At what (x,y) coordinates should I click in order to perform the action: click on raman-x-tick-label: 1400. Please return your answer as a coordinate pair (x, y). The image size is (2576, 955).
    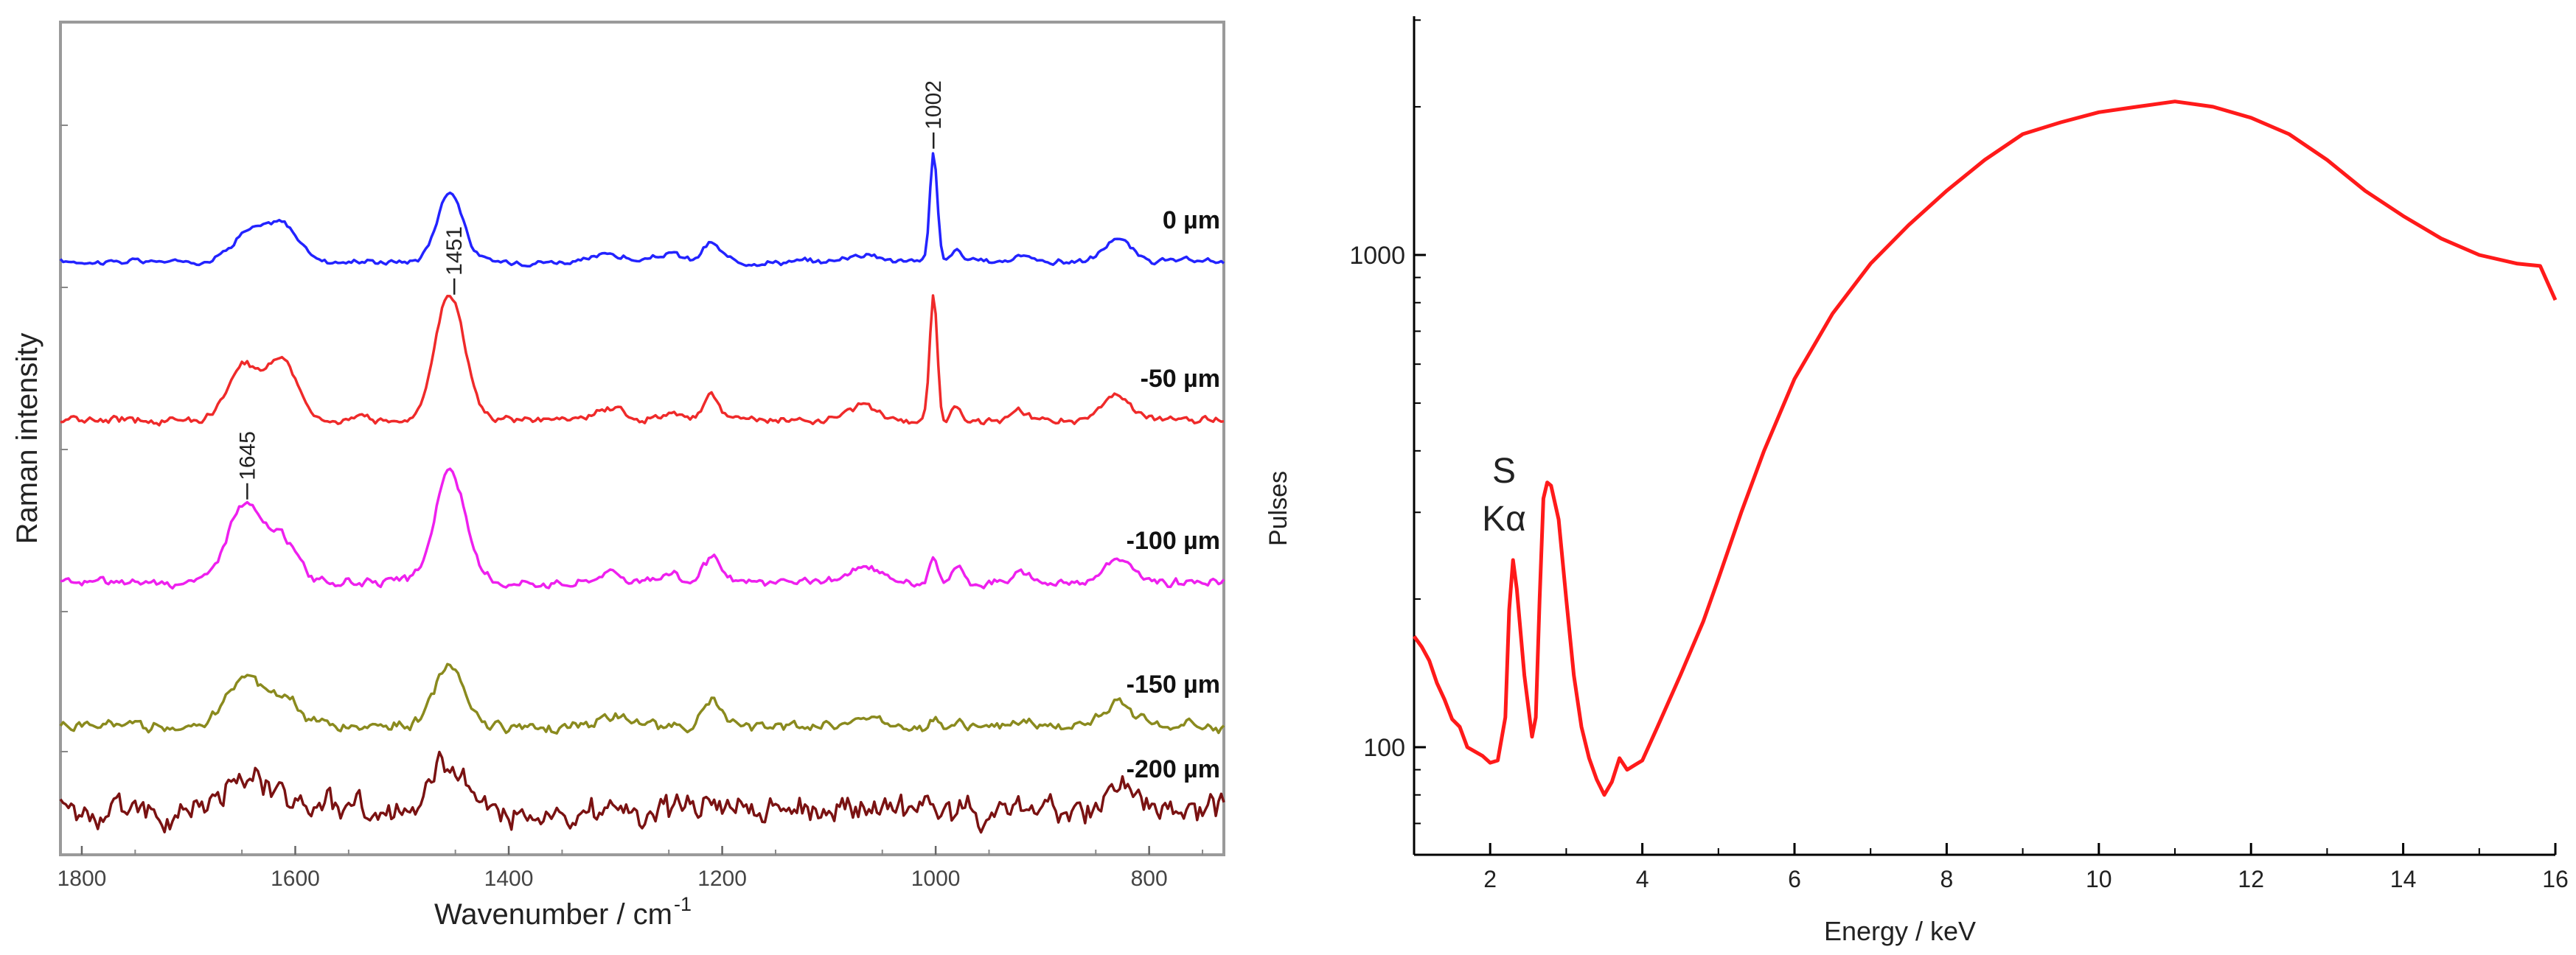
    Looking at the image, I should click on (509, 879).